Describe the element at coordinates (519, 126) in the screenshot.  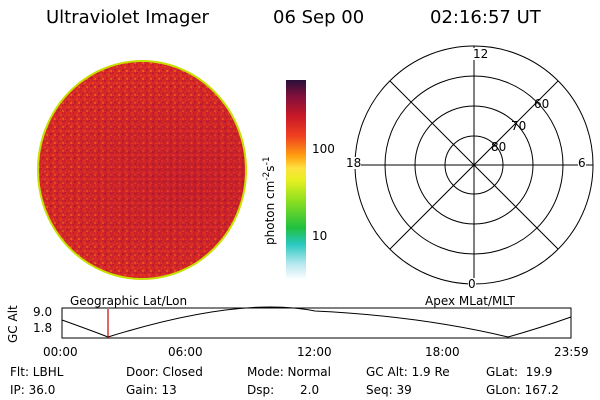
I see `lat-label-70: 70` at that location.